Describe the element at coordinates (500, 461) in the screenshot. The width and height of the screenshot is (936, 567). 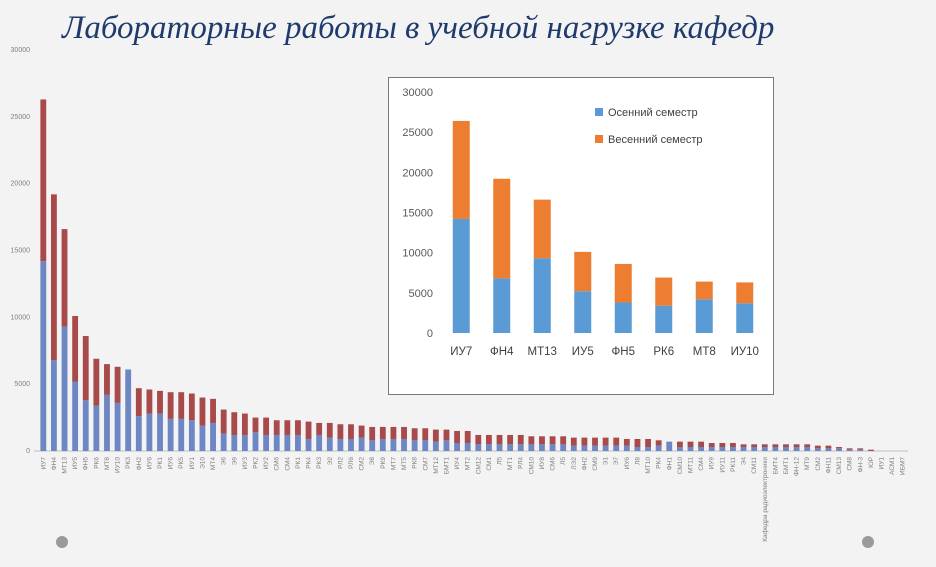
I see `main-x-tick-label: Л5` at that location.